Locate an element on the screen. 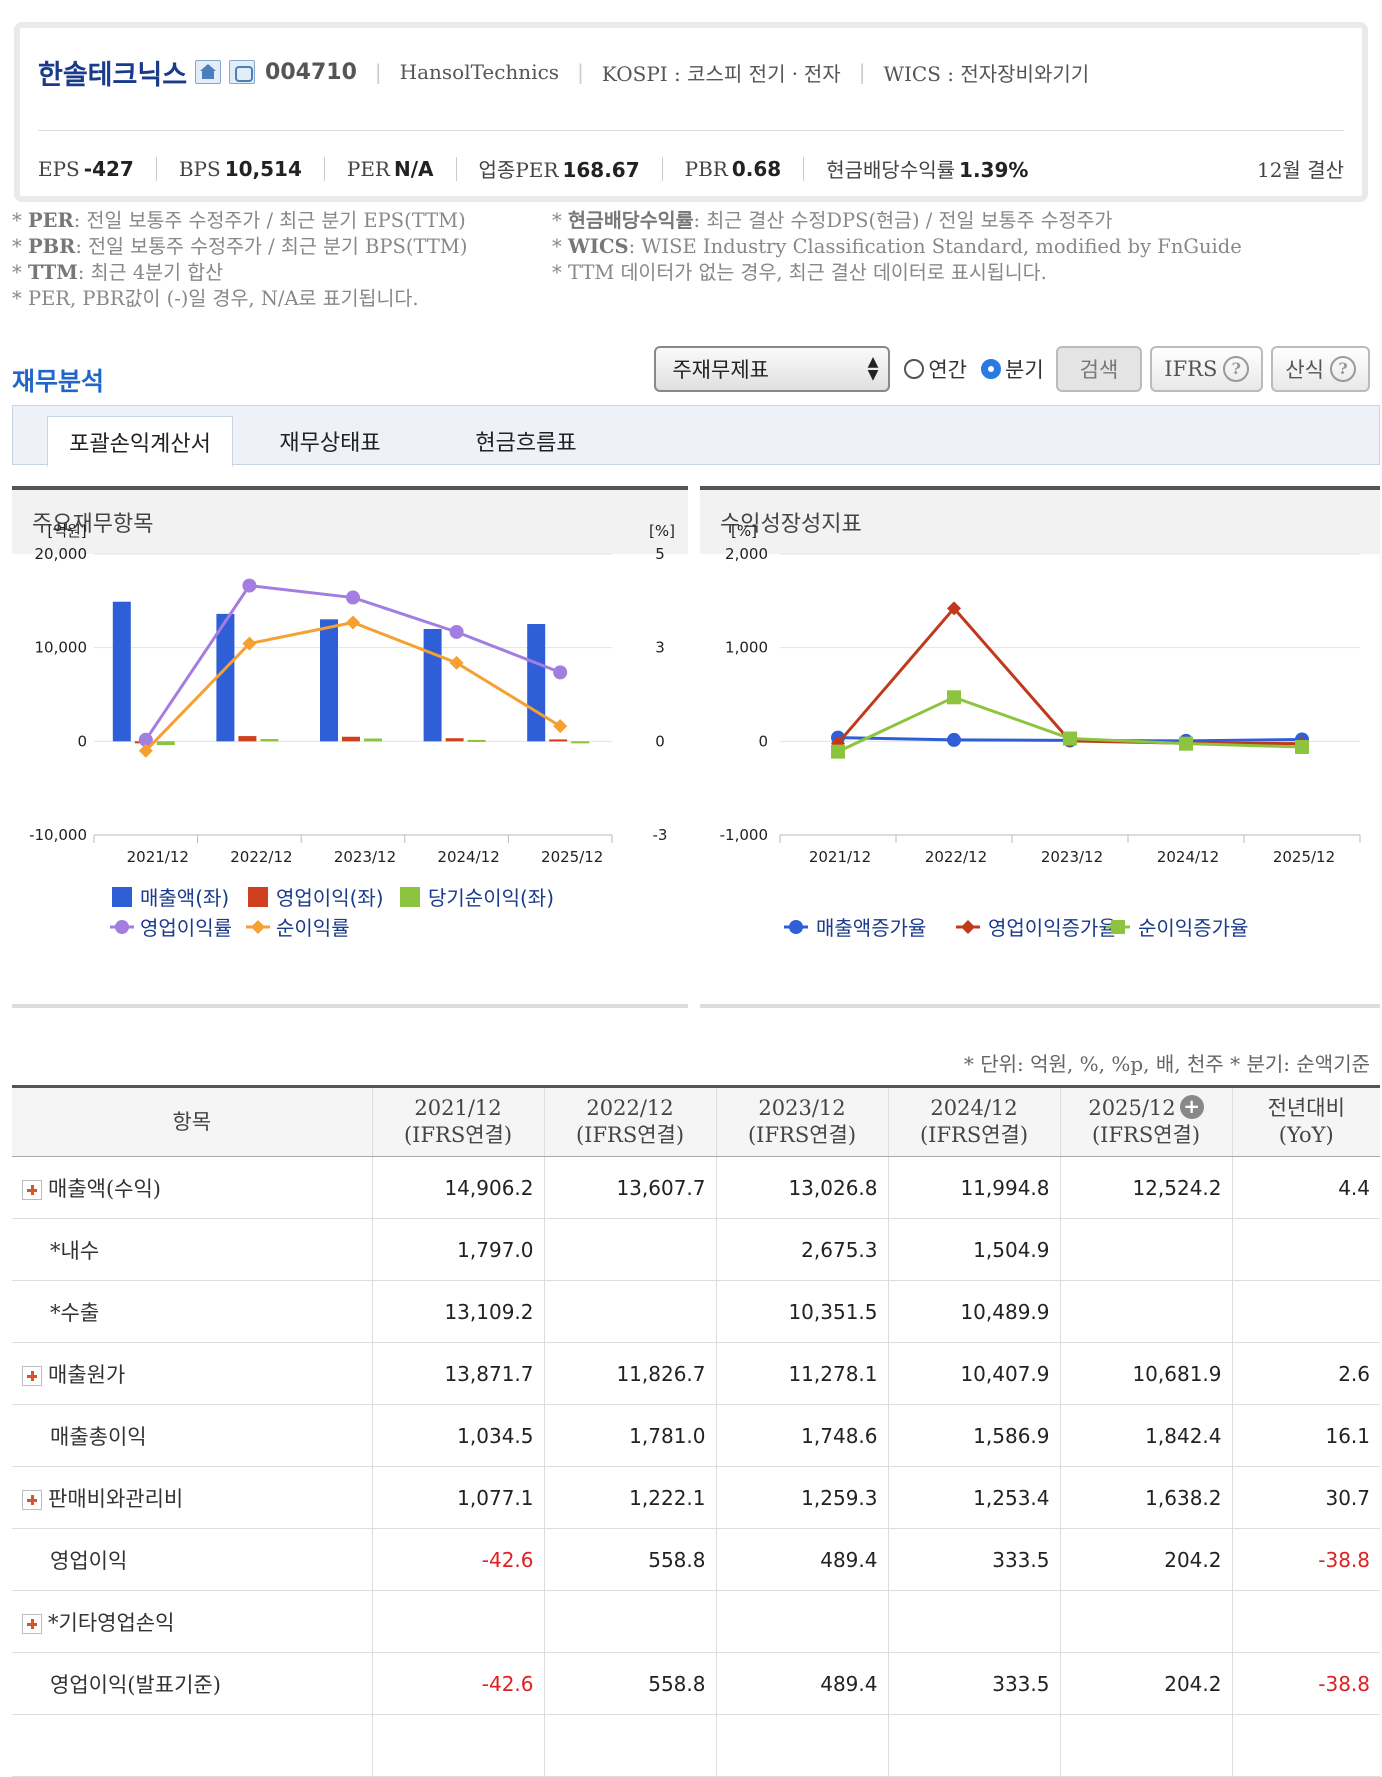 Image resolution: width=1382 pixels, height=1777 pixels. legend-label: 영업이익증가율 is located at coordinates (1052, 928).